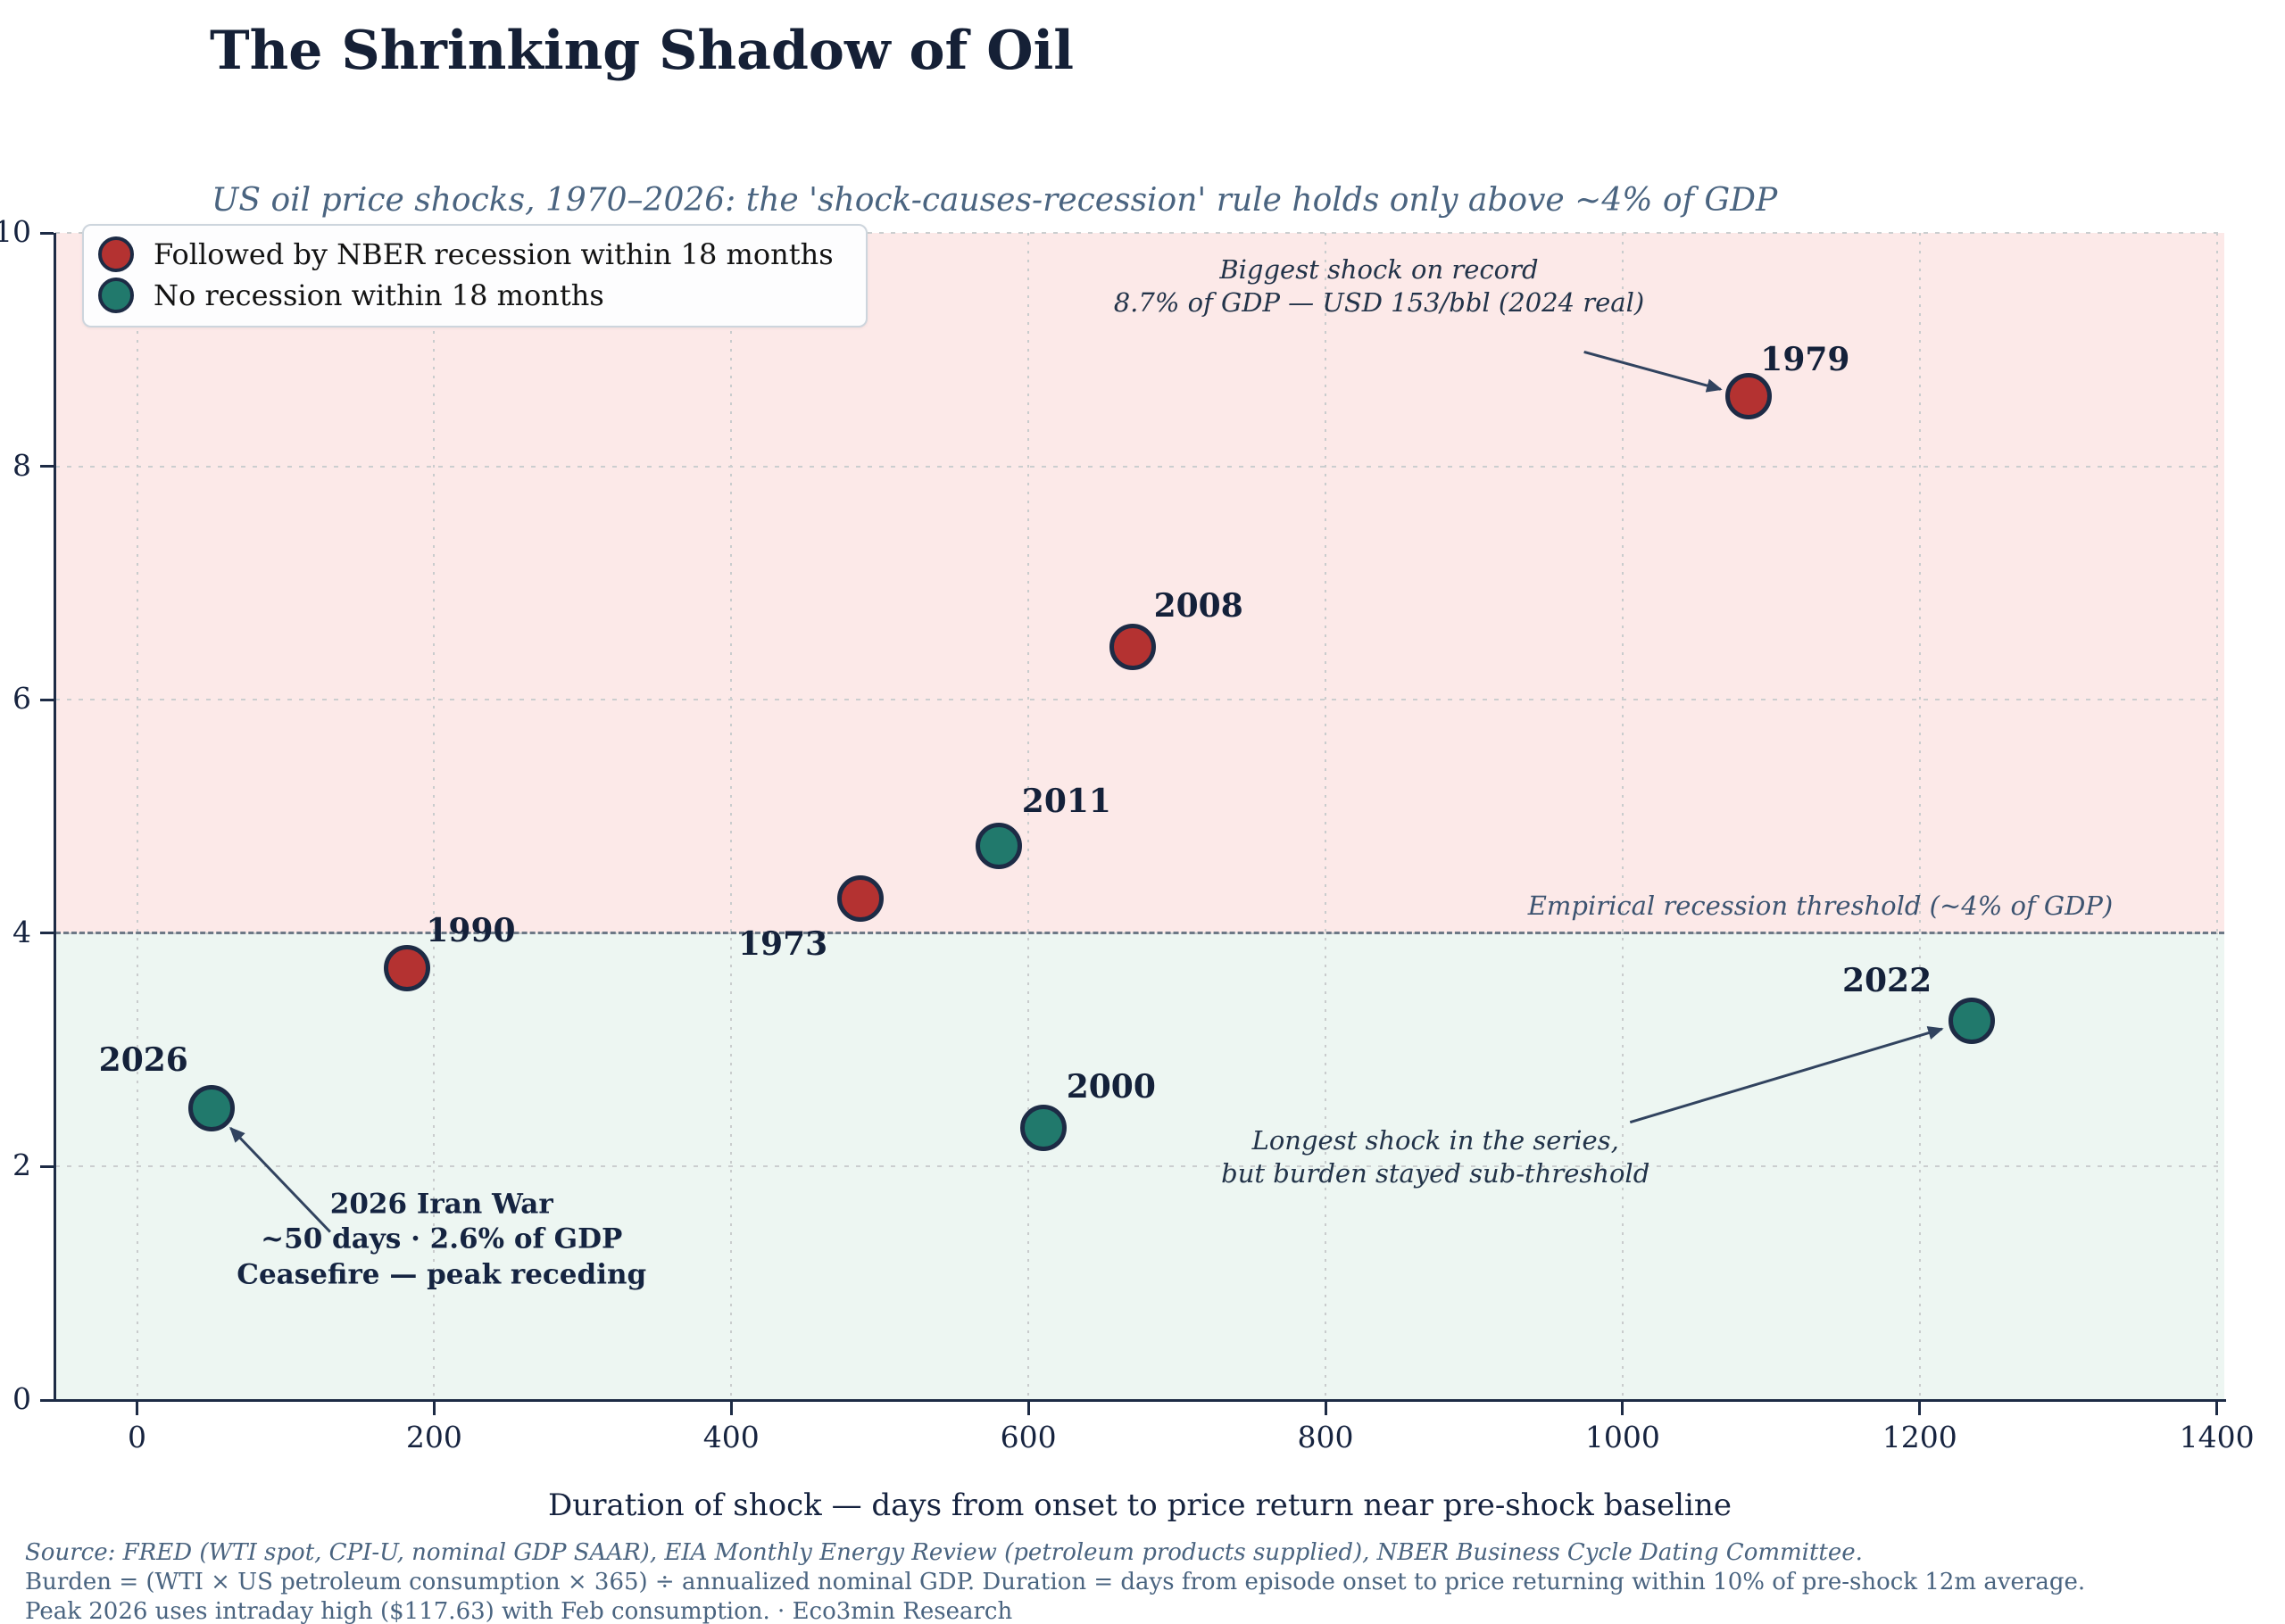 This screenshot has height=1624, width=2285. Describe the element at coordinates (116, 254) in the screenshot. I see `recession-marker-swatch` at that location.